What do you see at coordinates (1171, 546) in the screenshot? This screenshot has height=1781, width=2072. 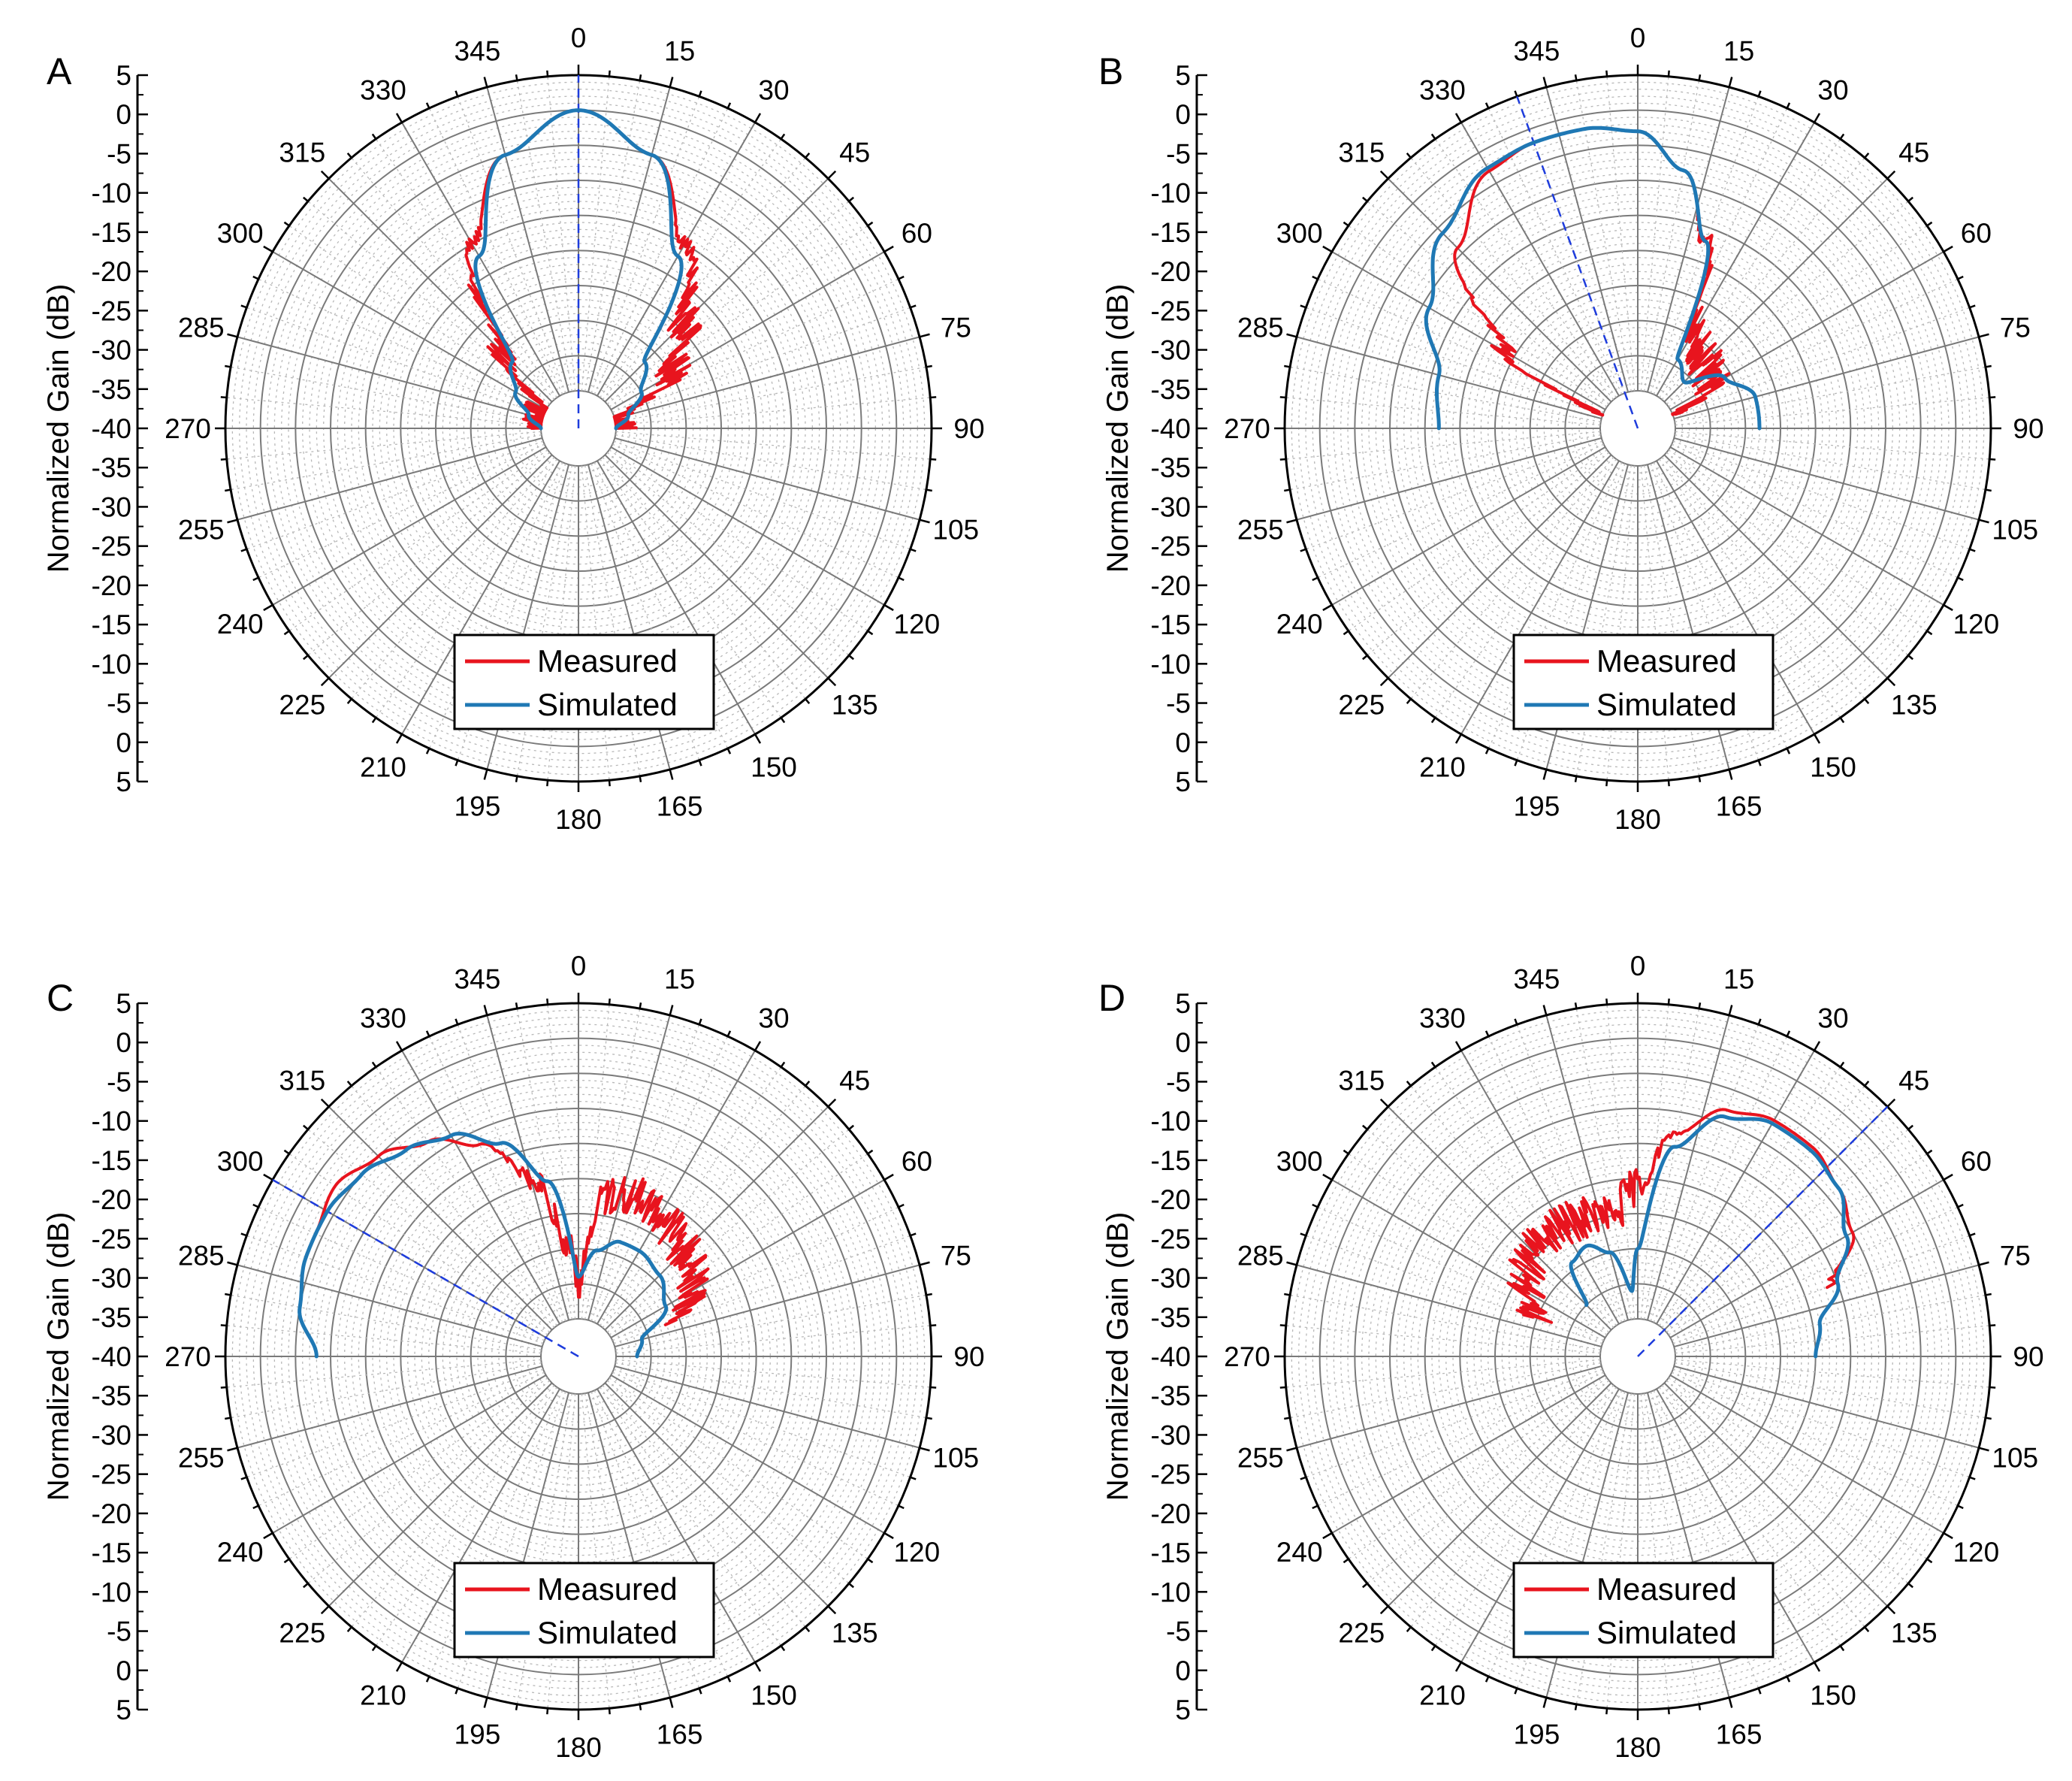 I see `radial-tick-label: -25` at bounding box center [1171, 546].